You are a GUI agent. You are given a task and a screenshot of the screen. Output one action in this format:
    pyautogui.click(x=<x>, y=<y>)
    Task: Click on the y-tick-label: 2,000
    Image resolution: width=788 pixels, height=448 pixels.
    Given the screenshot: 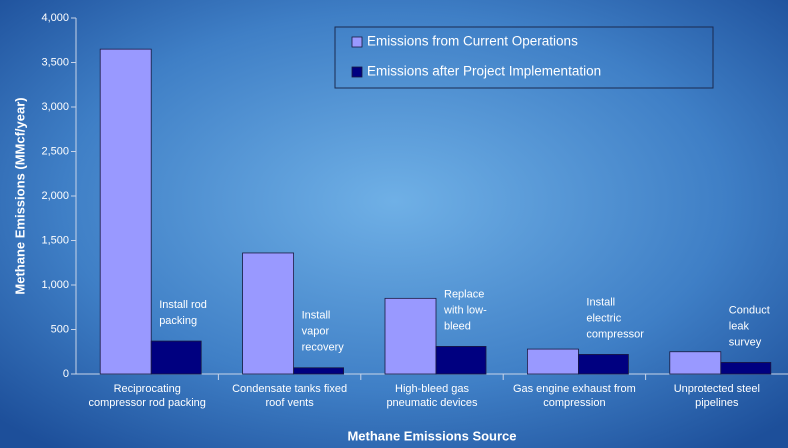 What is the action you would take?
    pyautogui.click(x=55, y=196)
    